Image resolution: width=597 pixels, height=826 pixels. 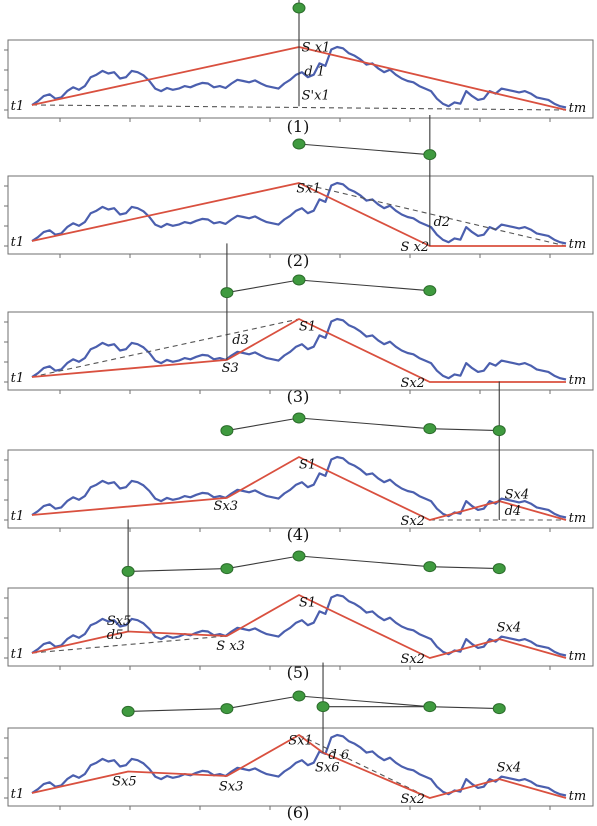 I want to click on point-label: S'x1, so click(x=316, y=95).